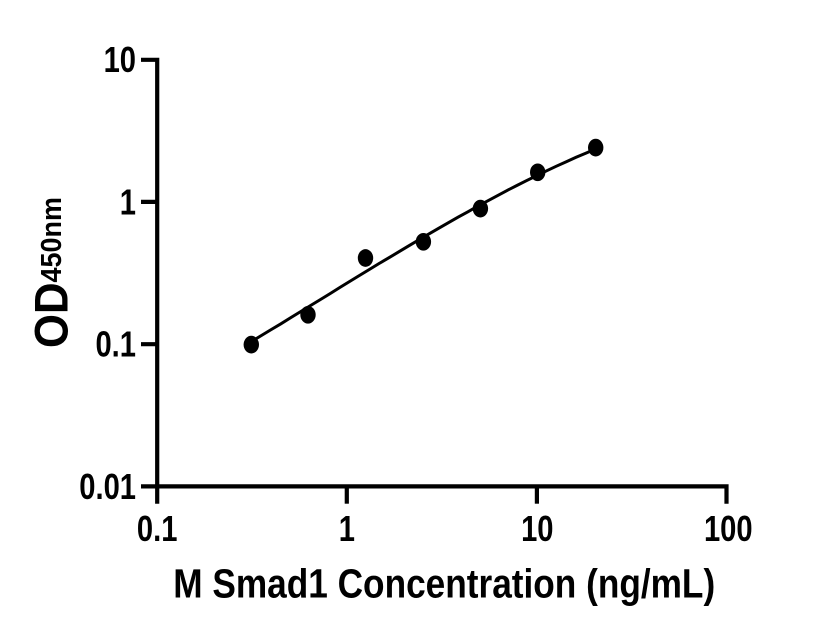 This screenshot has height=640, width=816. I want to click on svg-text: M Smad1 Concentration (ng/mL), so click(444, 584).